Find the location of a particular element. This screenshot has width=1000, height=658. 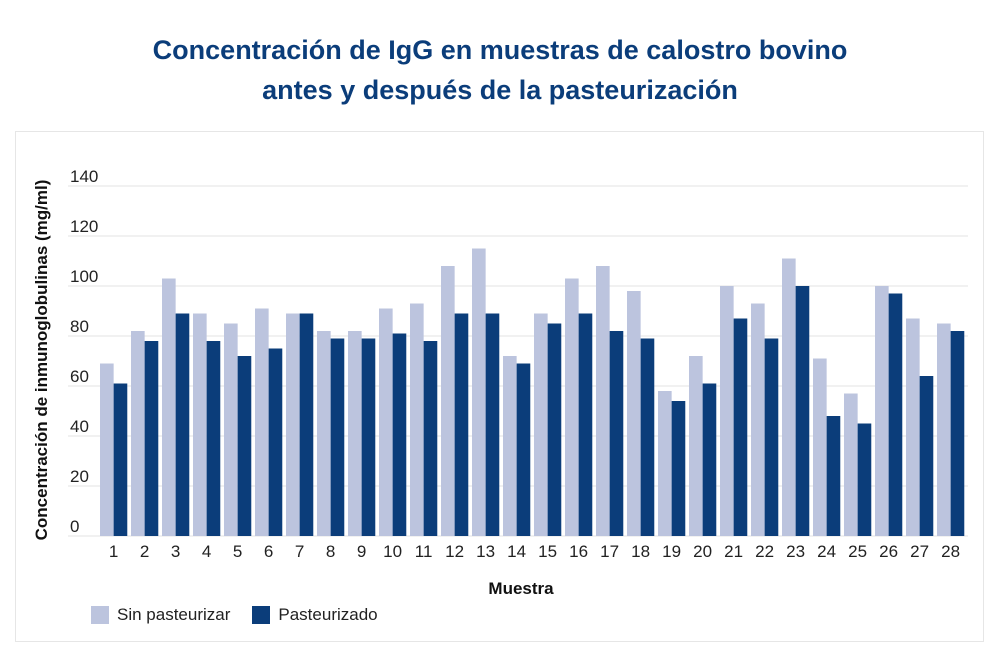

legend-label-sin-pasteurizar: Sin pasteurizar is located at coordinates (174, 614).